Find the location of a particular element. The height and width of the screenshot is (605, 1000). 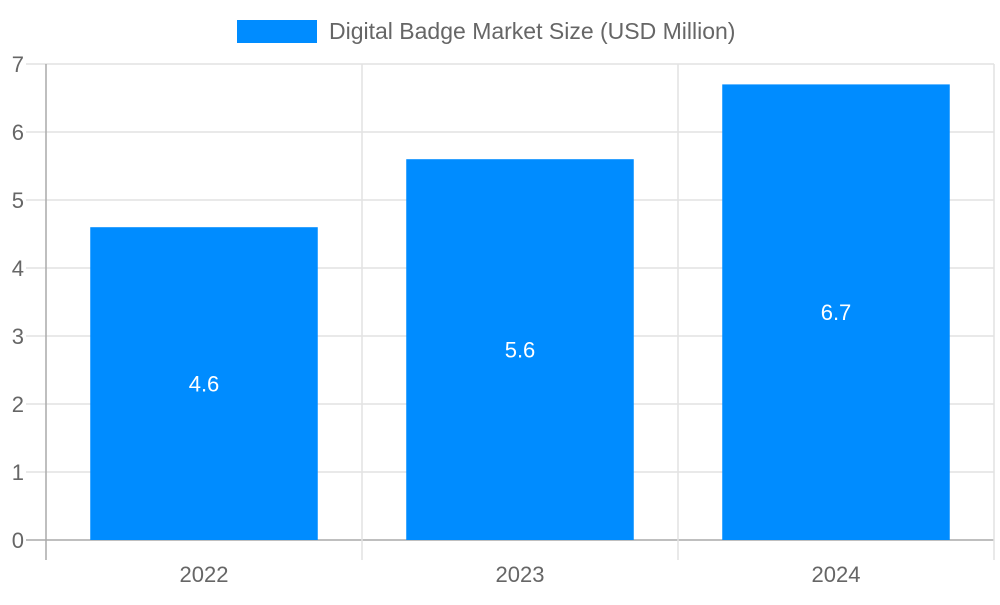

legend-label: Digital Badge Market Size (USD Million) is located at coordinates (532, 31).